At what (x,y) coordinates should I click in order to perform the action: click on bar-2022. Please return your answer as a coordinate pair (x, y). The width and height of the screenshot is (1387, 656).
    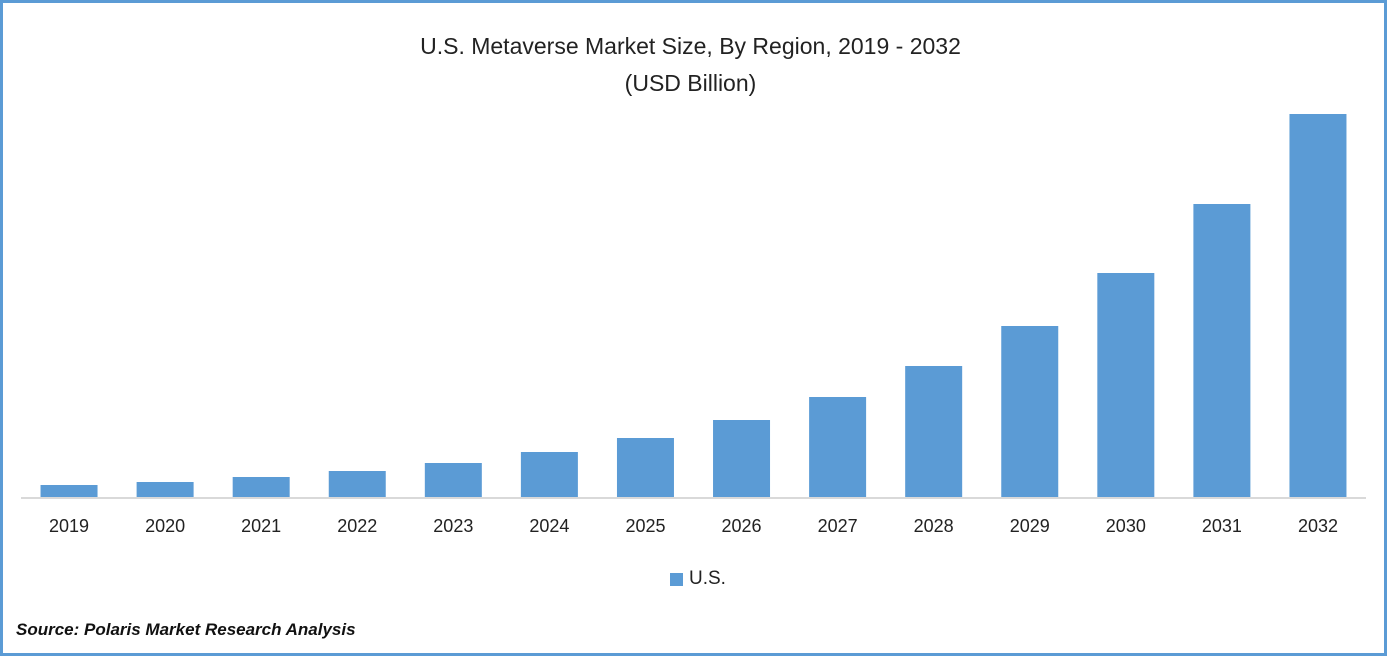
    Looking at the image, I should click on (357, 484).